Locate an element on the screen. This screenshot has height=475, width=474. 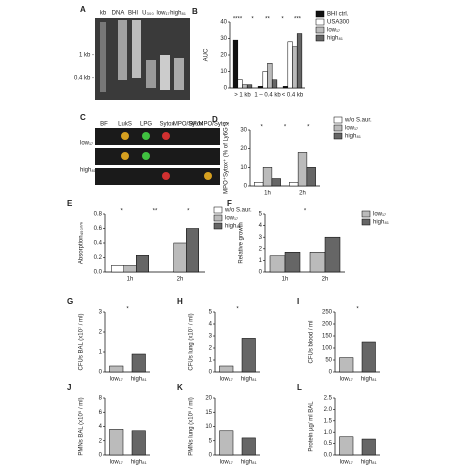
panel-letter: J is located at coordinates (69, 387).